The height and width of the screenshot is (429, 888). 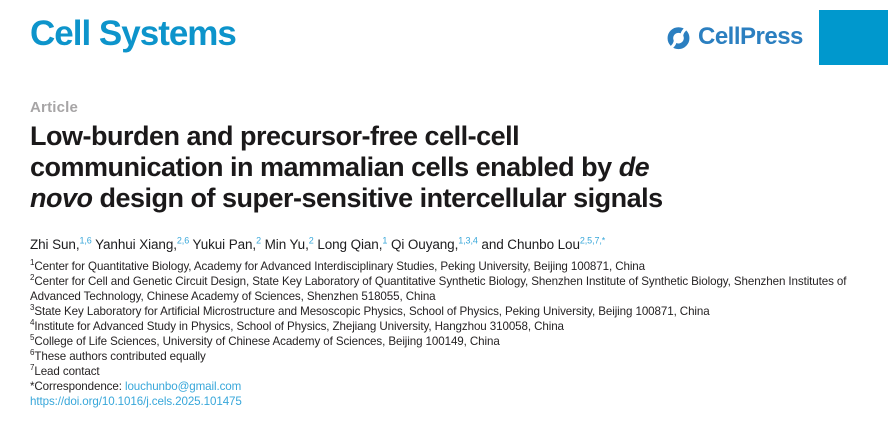 I want to click on author-name: and Chunbo Lou, so click(x=530, y=244).